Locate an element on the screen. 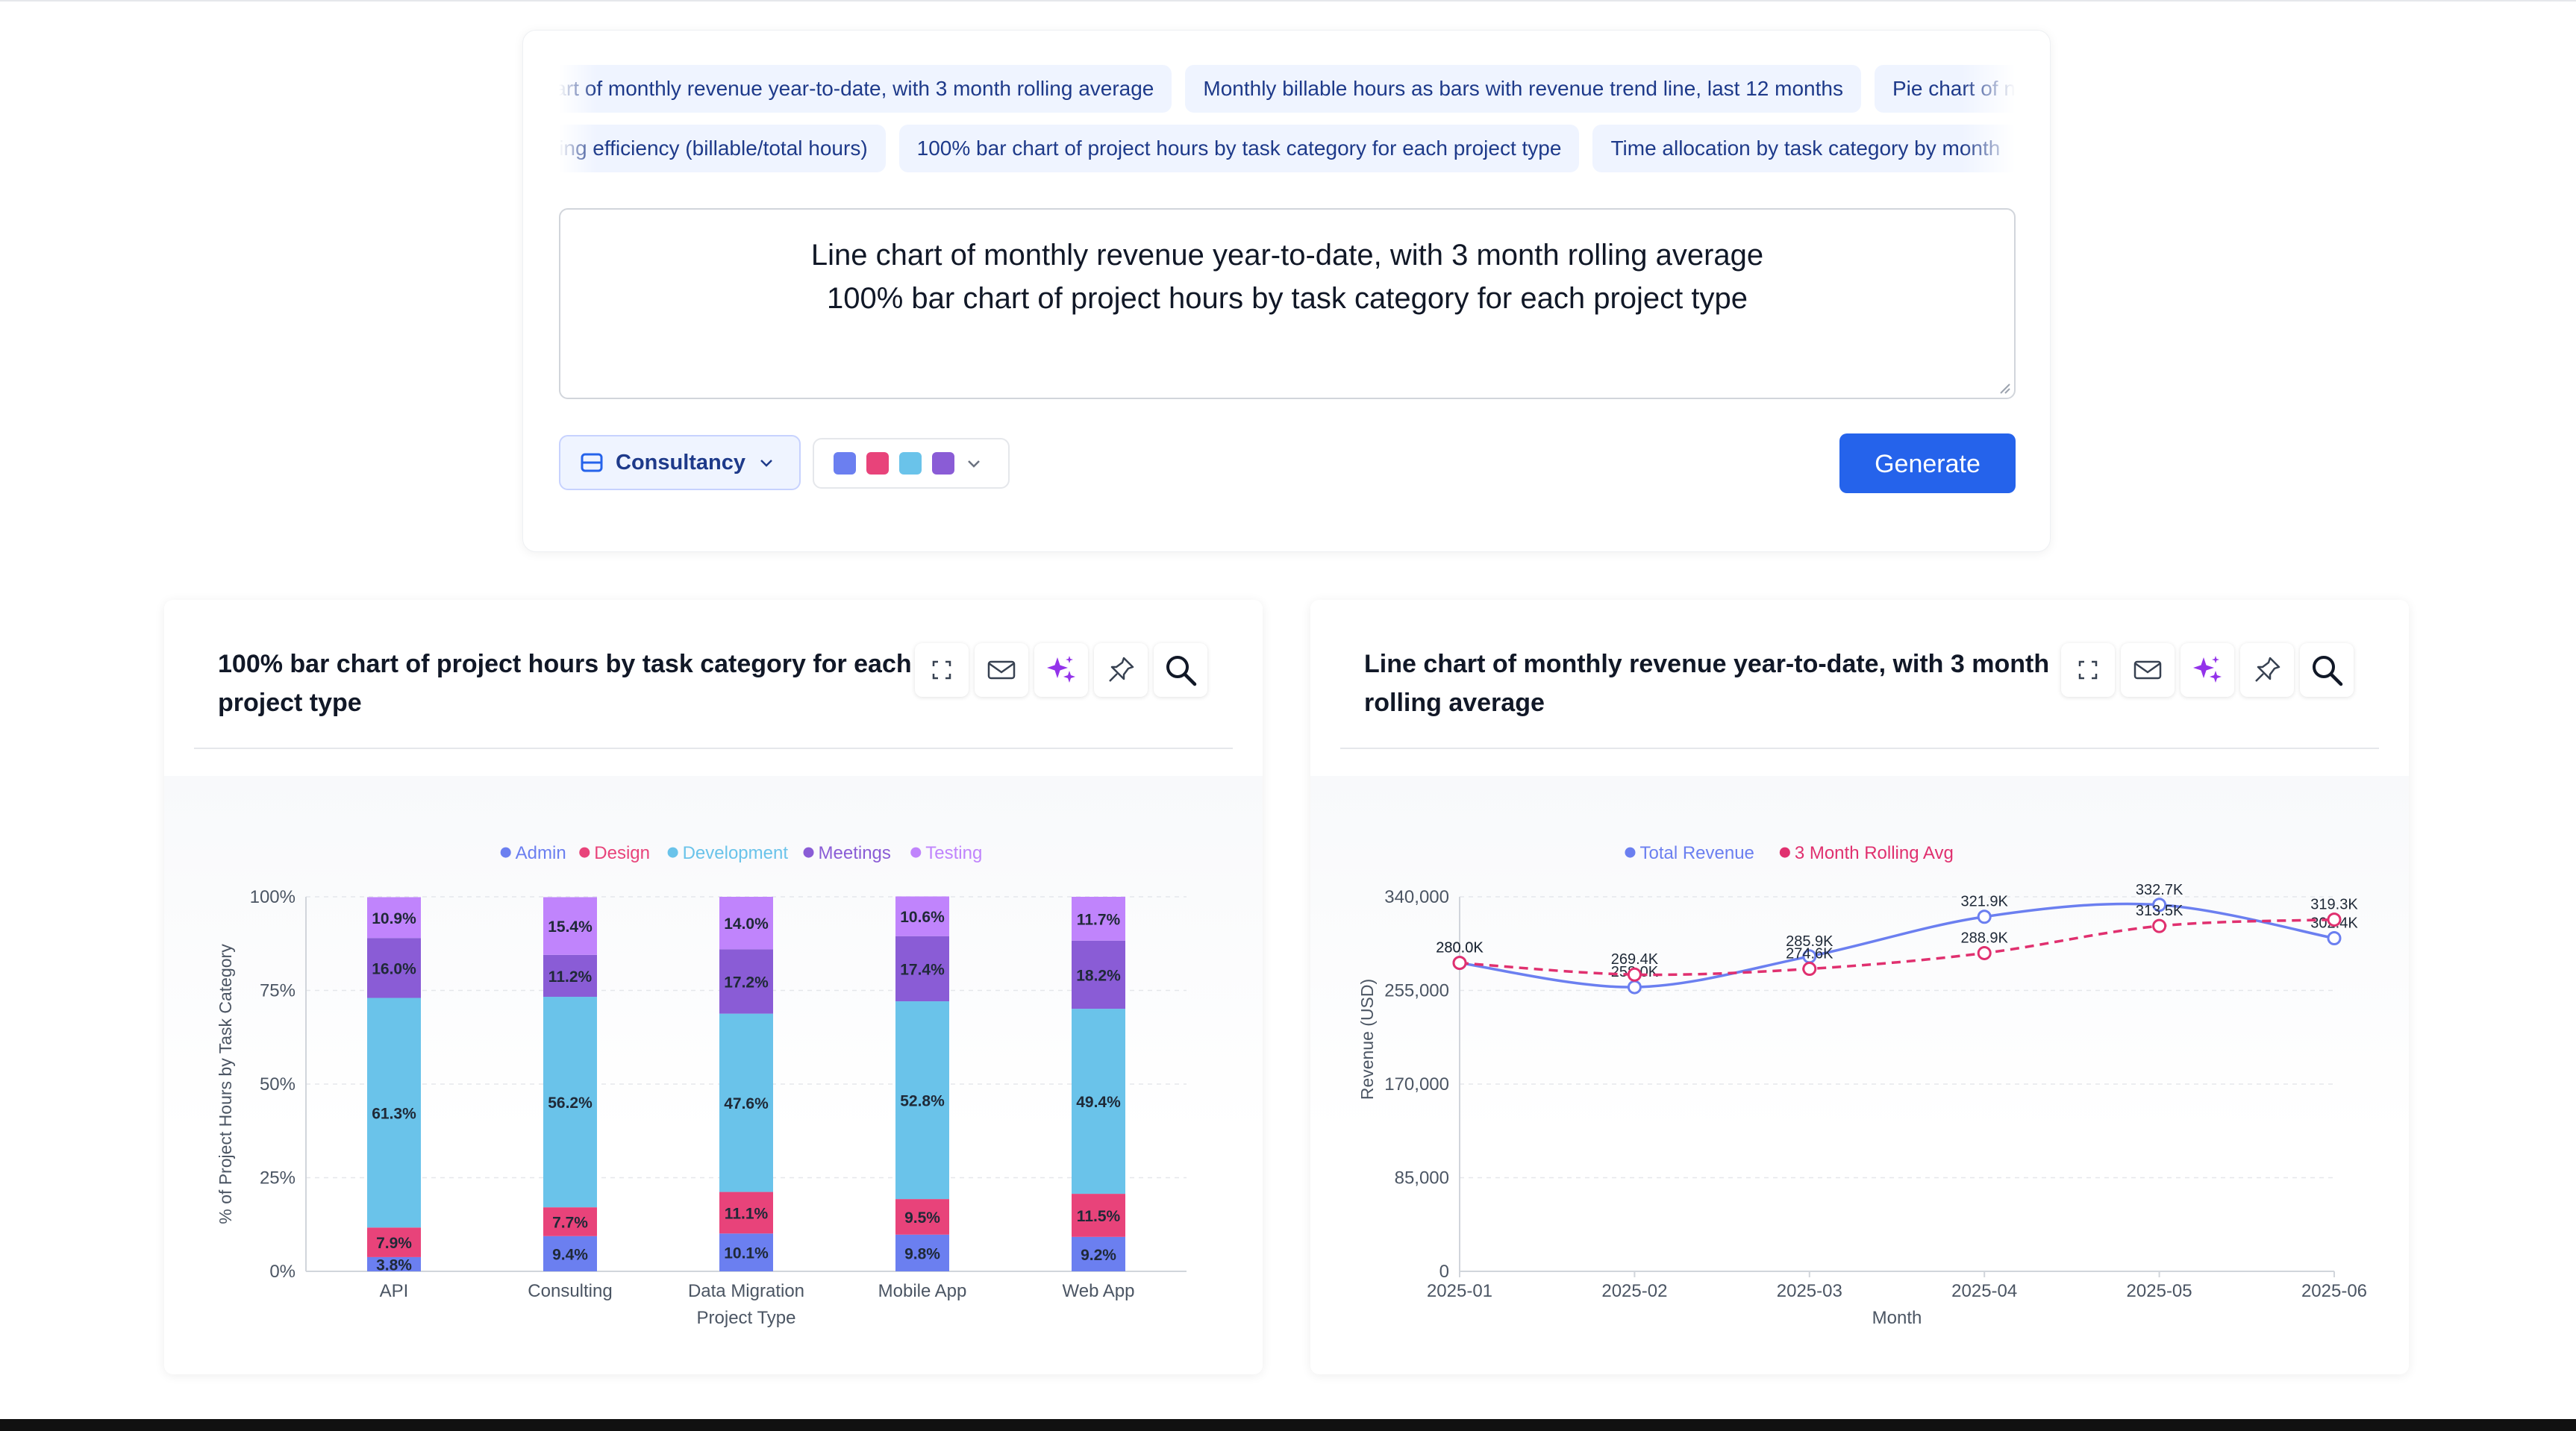  generate-button: Generate is located at coordinates (1927, 463).